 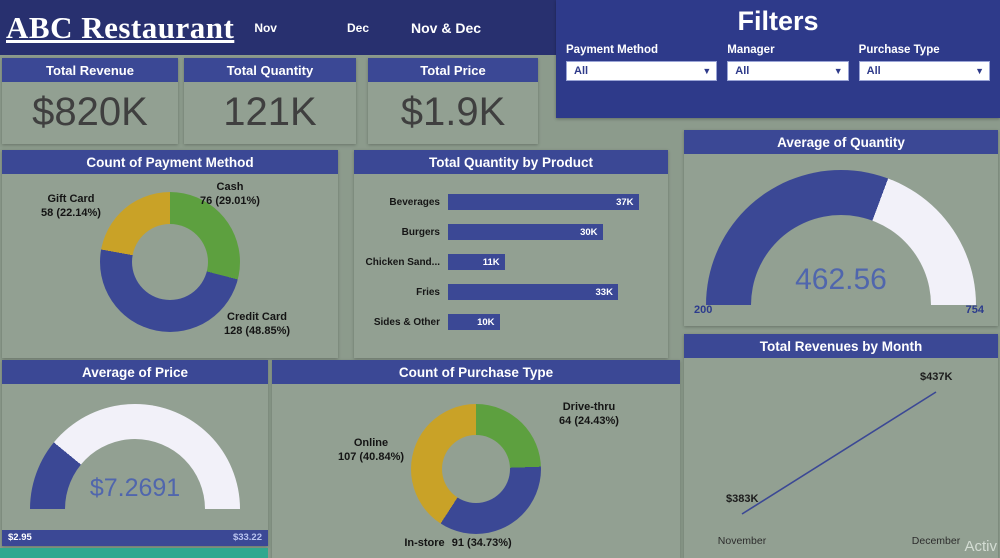 I want to click on payment-method-dropdown: All ▼, so click(x=642, y=71).